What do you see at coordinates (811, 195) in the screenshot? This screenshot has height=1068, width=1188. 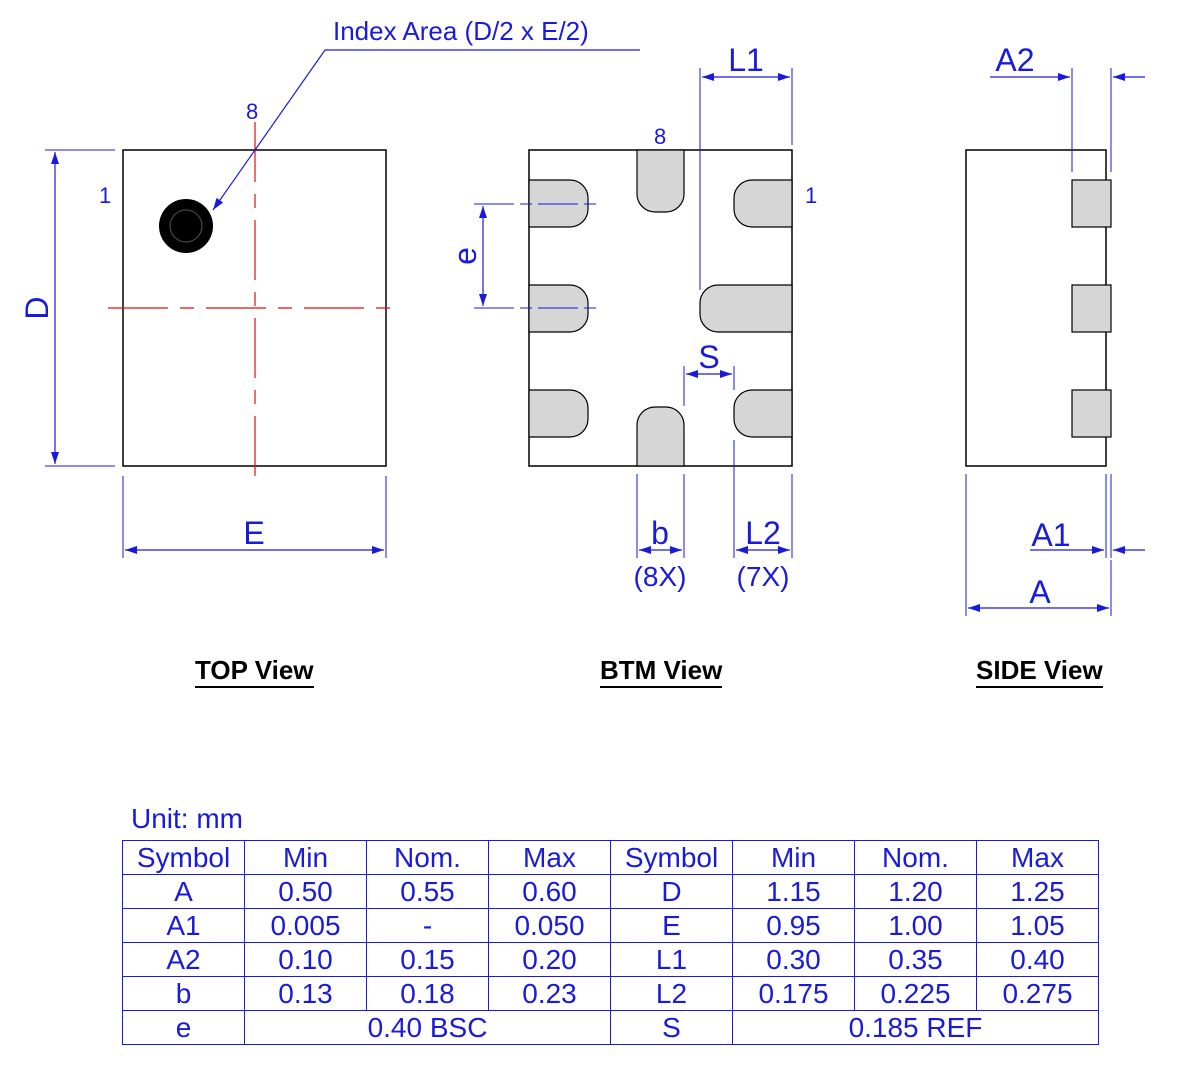 I see `btm-view-pin1-label: 1` at bounding box center [811, 195].